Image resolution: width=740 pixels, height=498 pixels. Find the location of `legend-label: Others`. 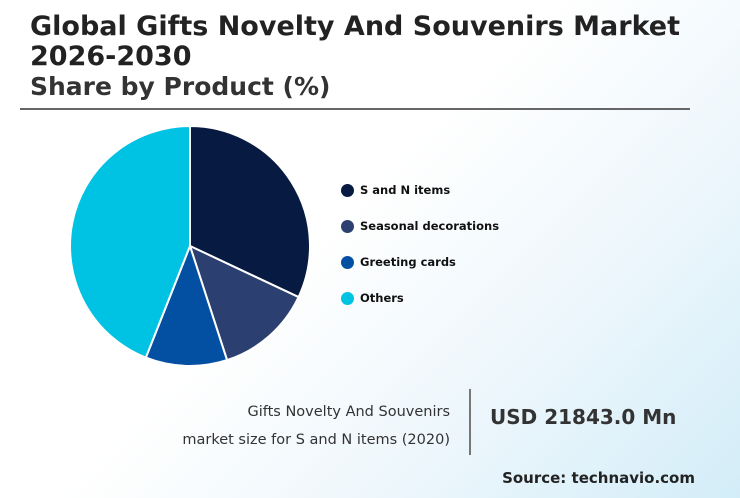

legend-label: Others is located at coordinates (382, 298).